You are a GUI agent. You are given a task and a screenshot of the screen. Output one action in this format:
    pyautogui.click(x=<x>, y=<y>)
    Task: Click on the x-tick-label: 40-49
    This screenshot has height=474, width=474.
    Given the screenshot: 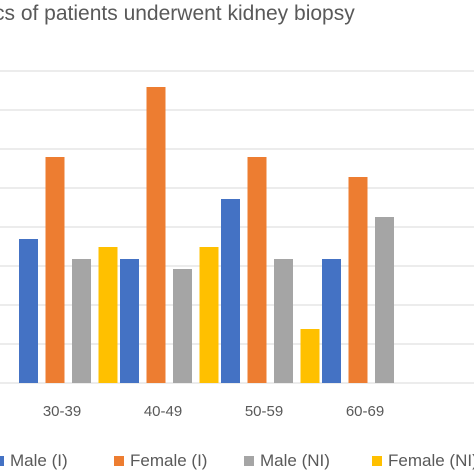 What is the action you would take?
    pyautogui.click(x=163, y=411)
    